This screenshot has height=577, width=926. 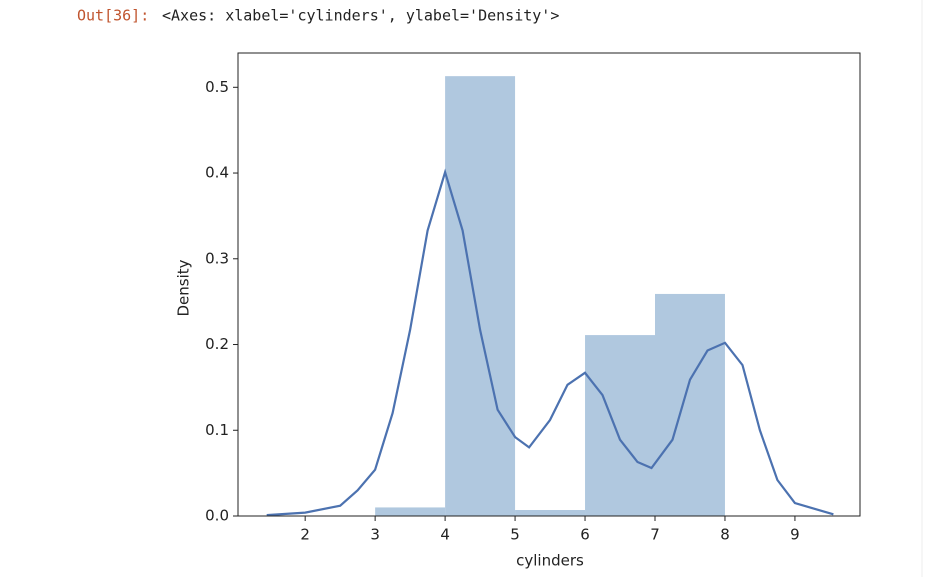 What do you see at coordinates (655, 535) in the screenshot?
I see `x-tick-label: 7` at bounding box center [655, 535].